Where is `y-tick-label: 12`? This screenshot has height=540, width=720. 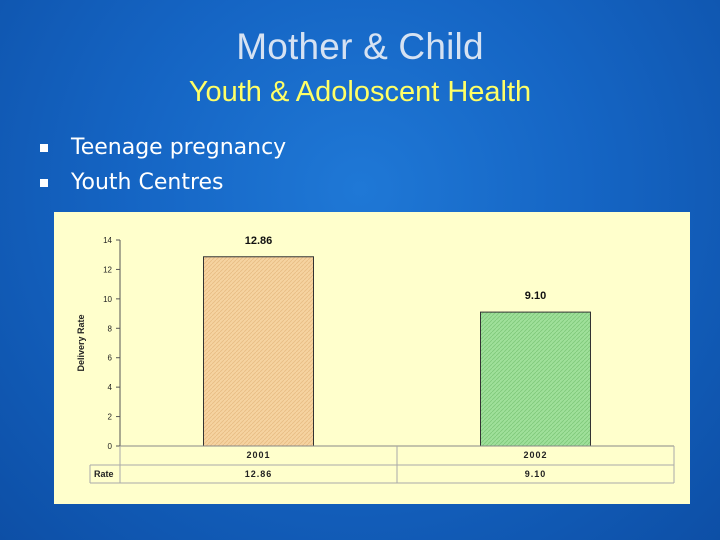 y-tick-label: 12 is located at coordinates (107, 269).